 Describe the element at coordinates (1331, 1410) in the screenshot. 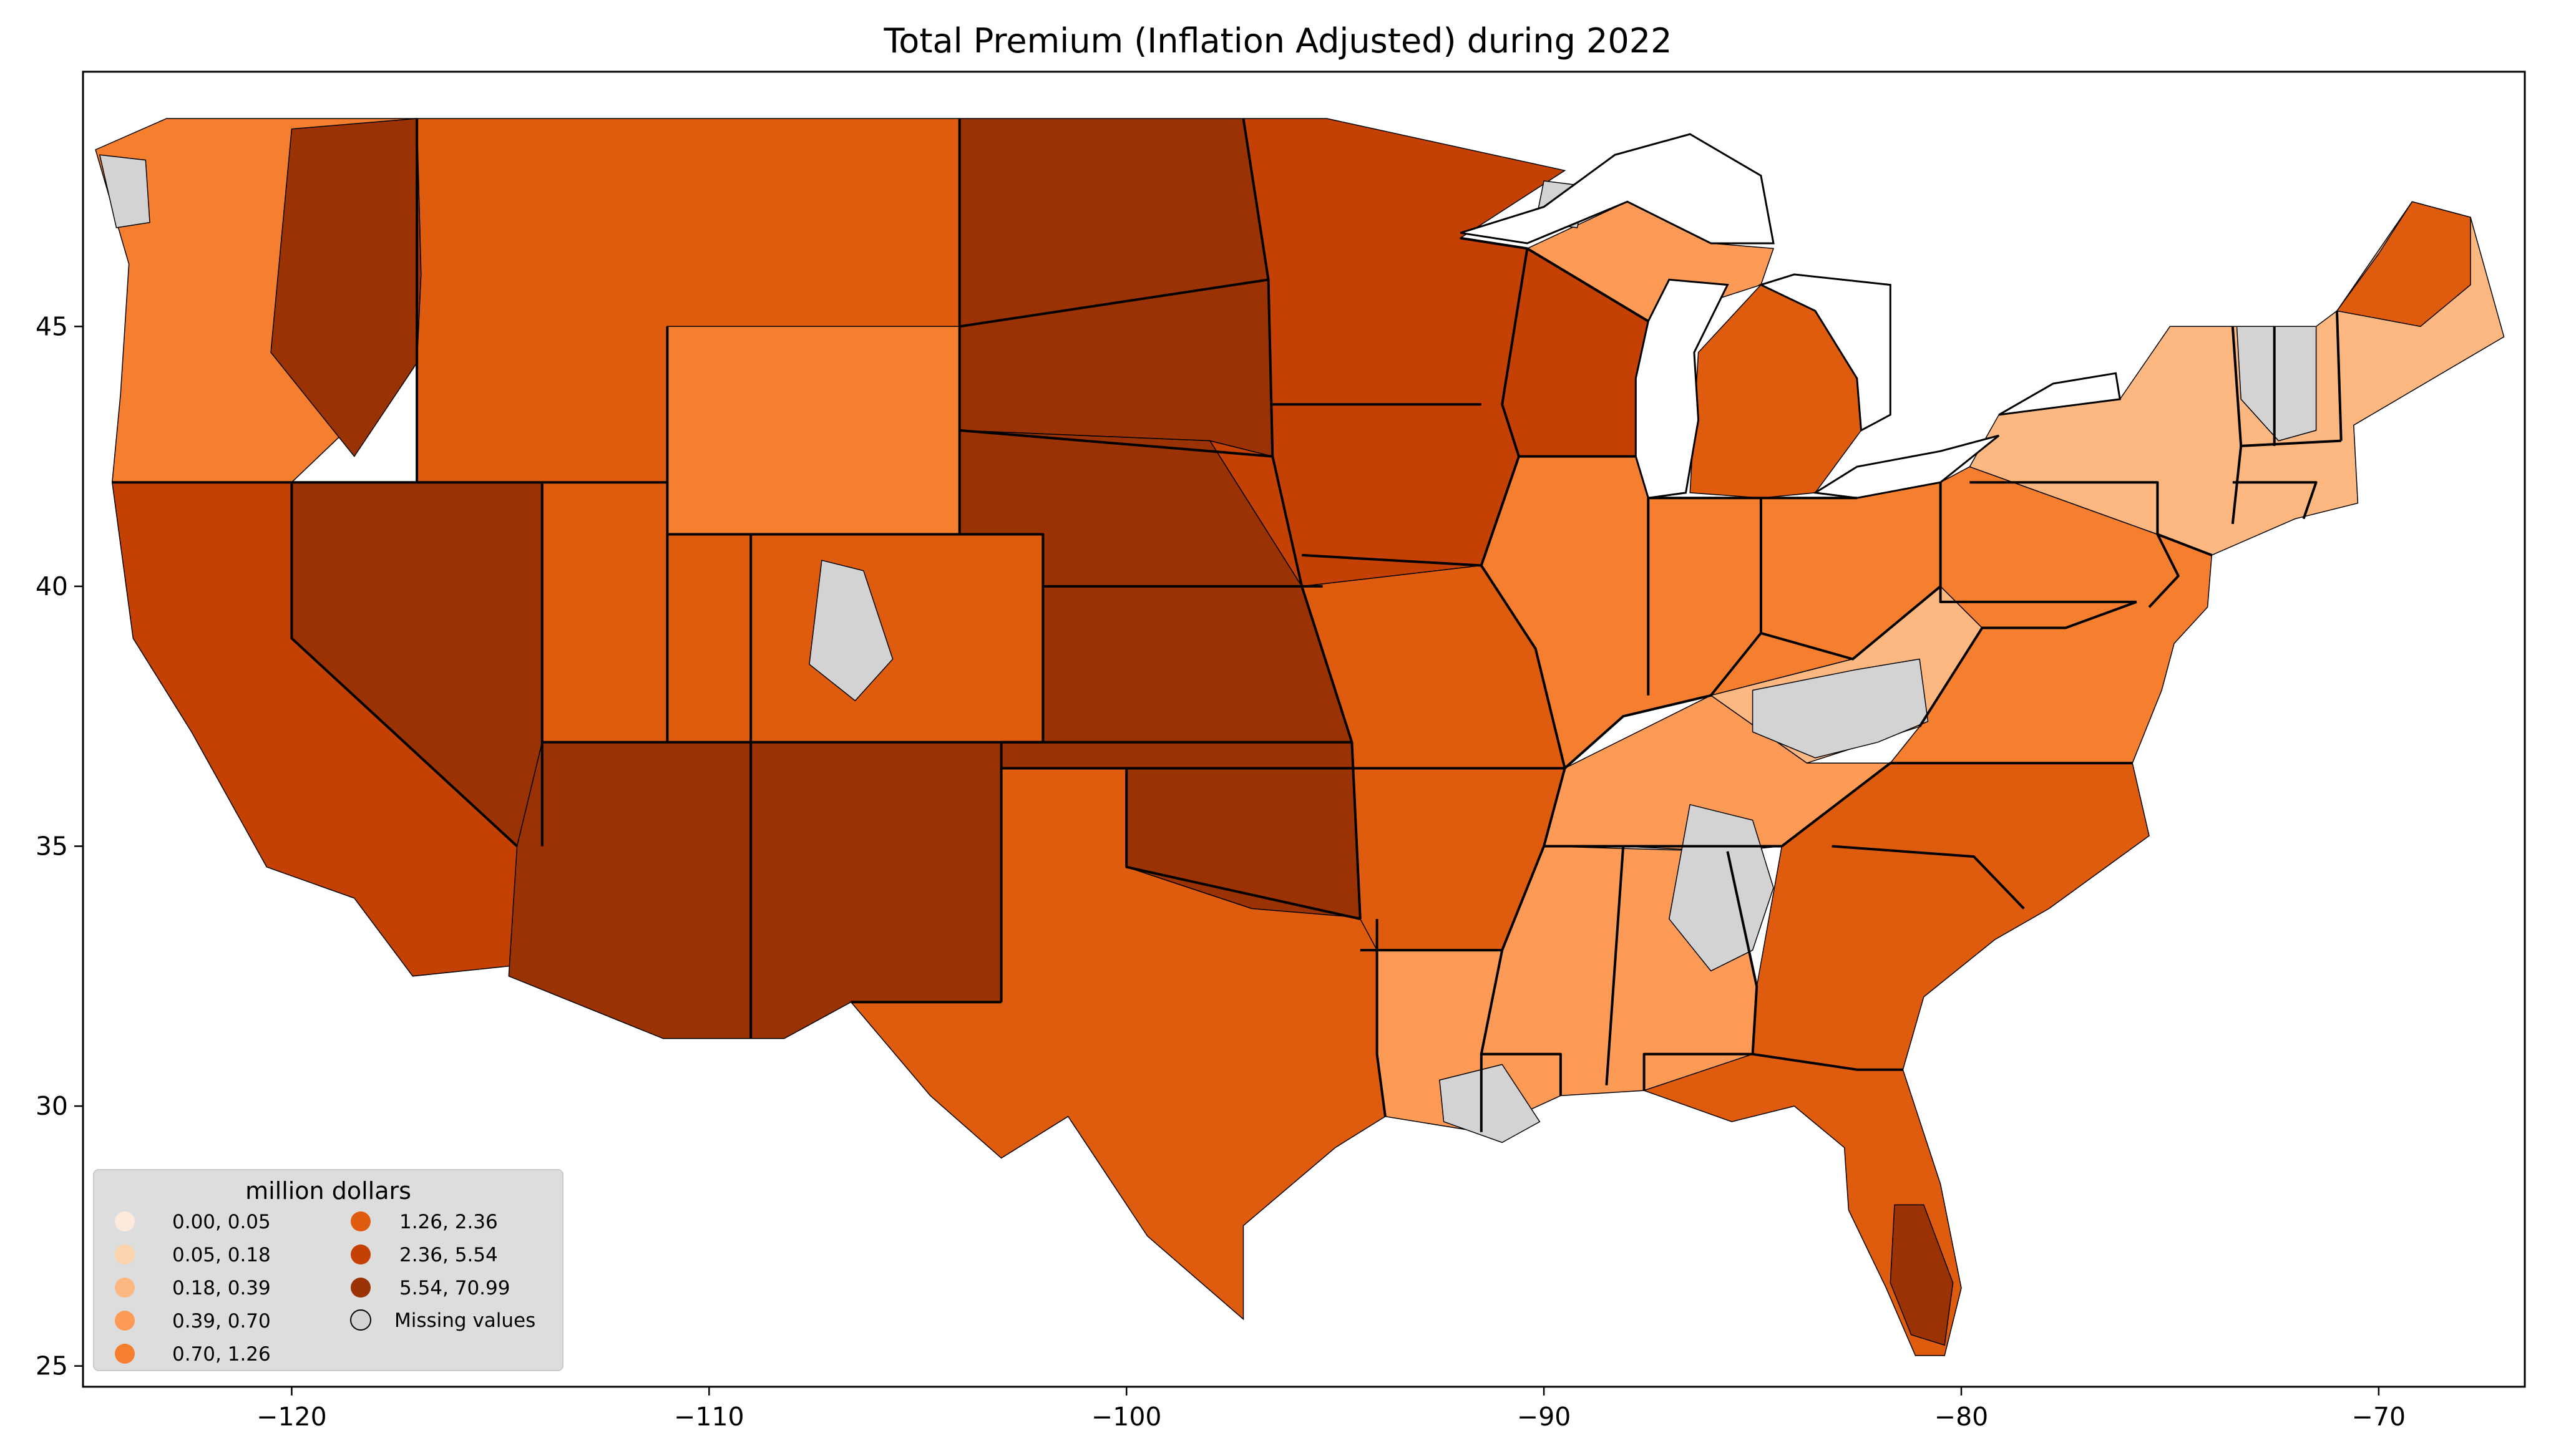

I see `x-axis: −120 −110 −100 −90 −80 −70` at that location.